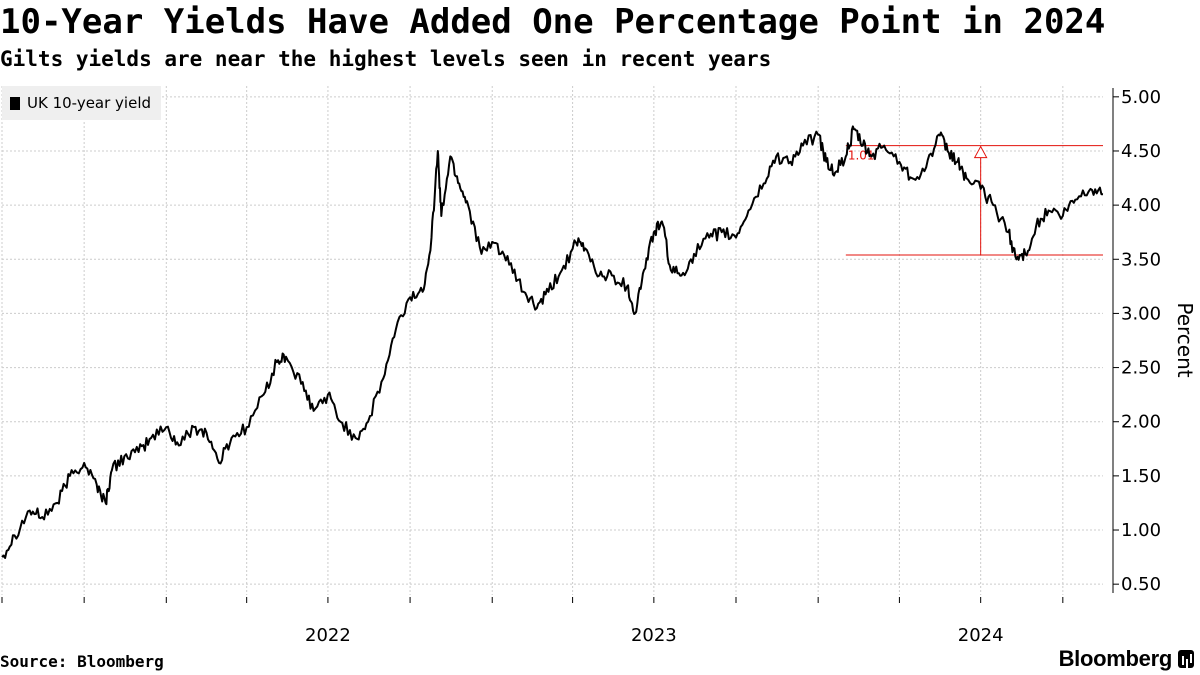  Describe the element at coordinates (654, 635) in the screenshot. I see `x-tick-label: 2023` at that location.